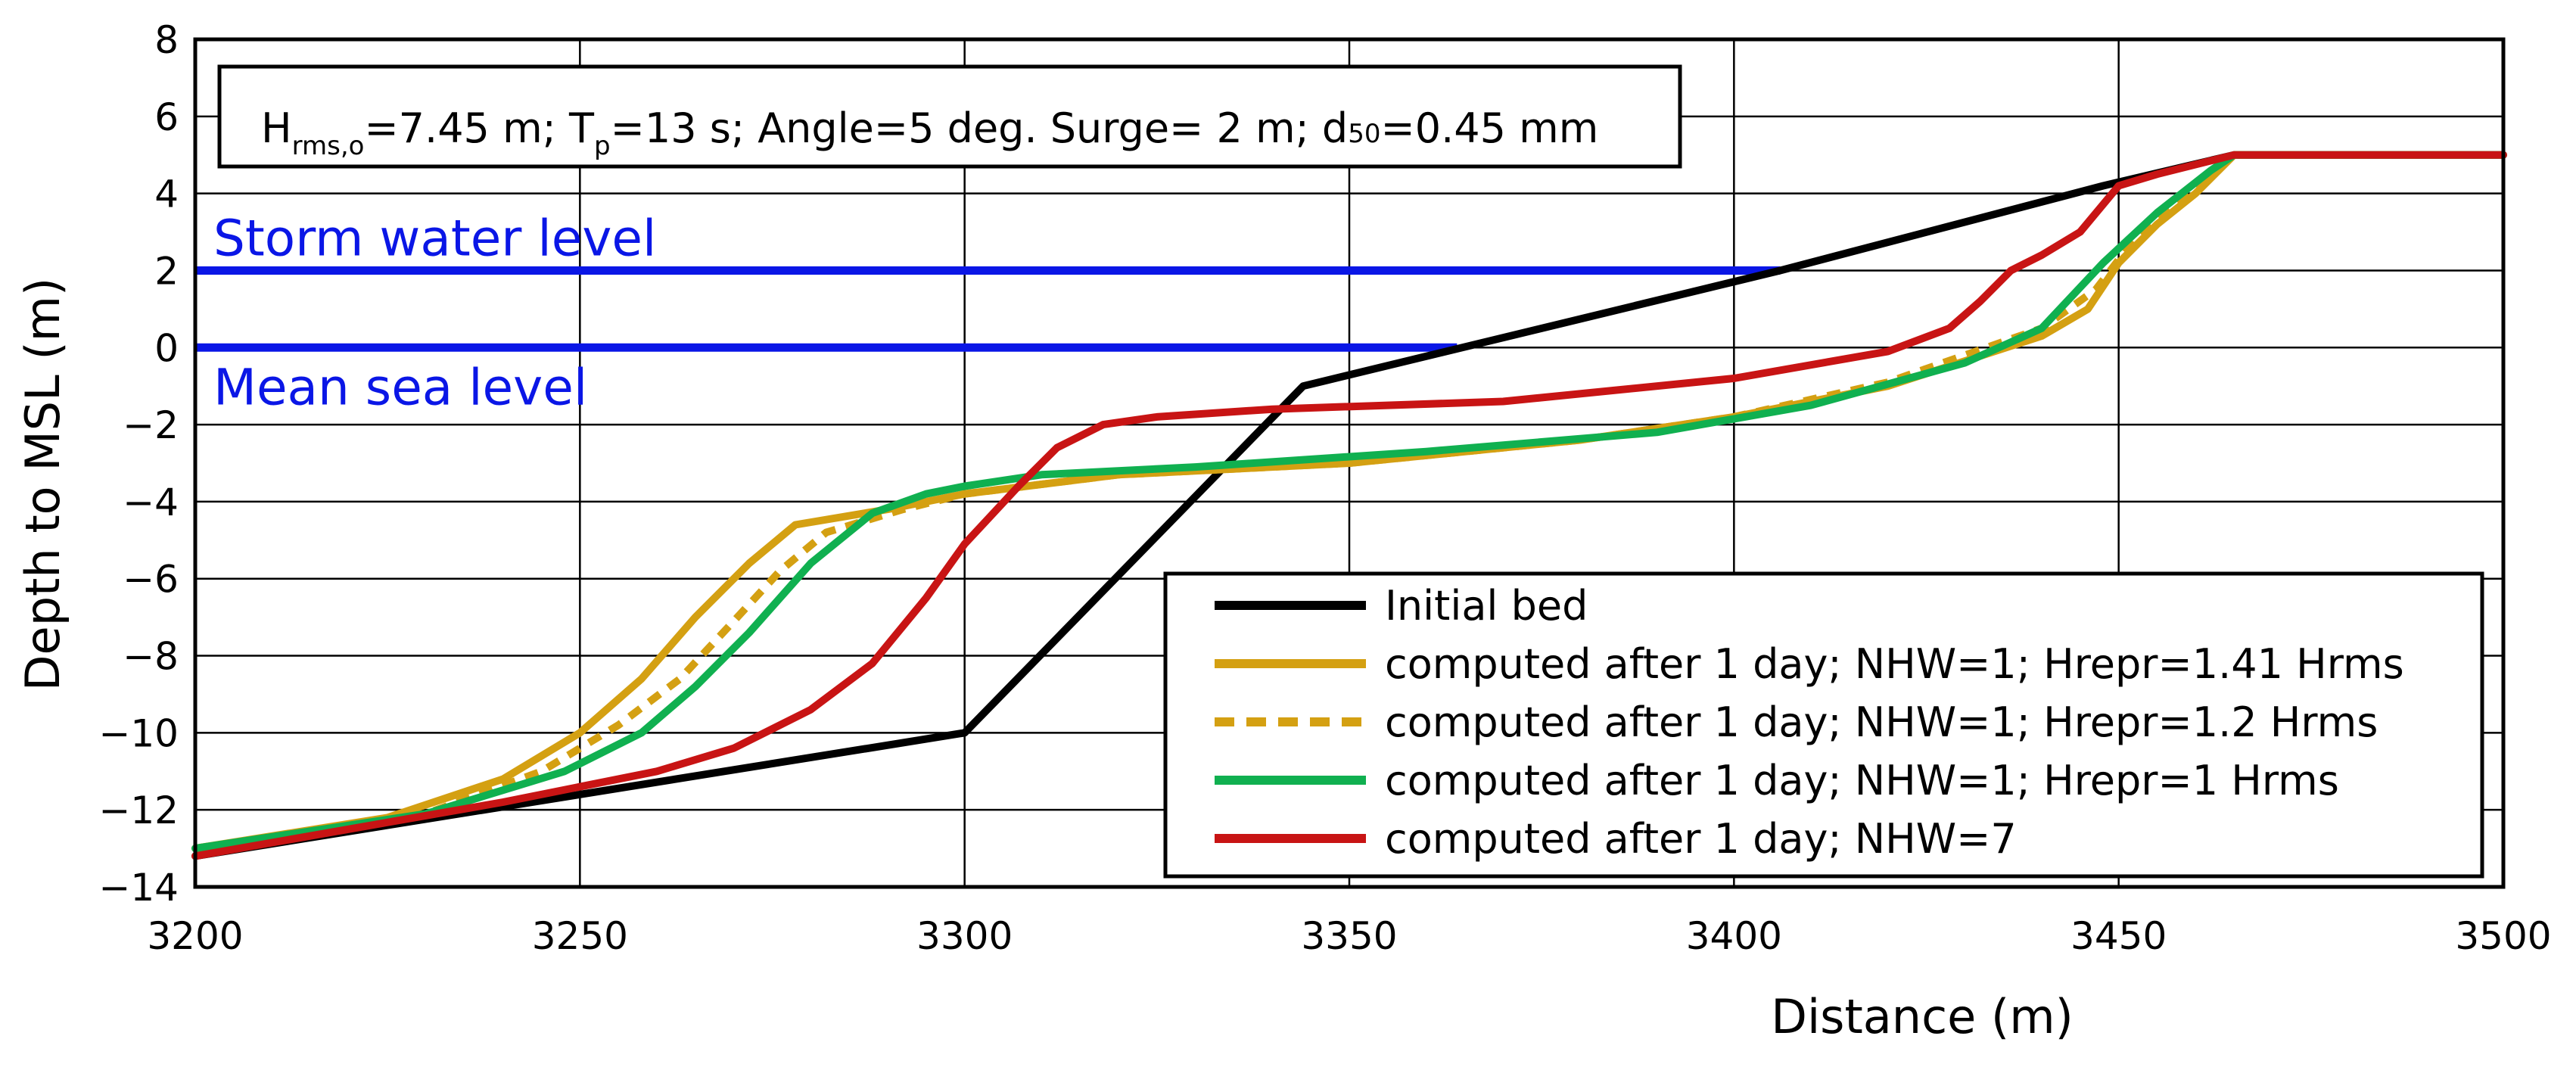  Describe the element at coordinates (166, 271) in the screenshot. I see `y-tick-label: 2` at that location.